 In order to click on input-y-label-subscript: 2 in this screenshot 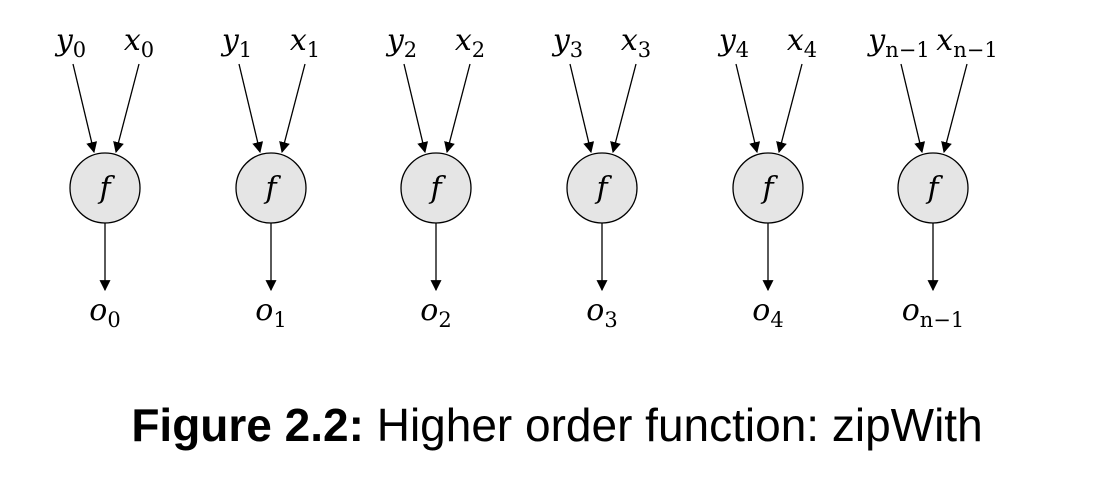, I will do `click(410, 50)`.